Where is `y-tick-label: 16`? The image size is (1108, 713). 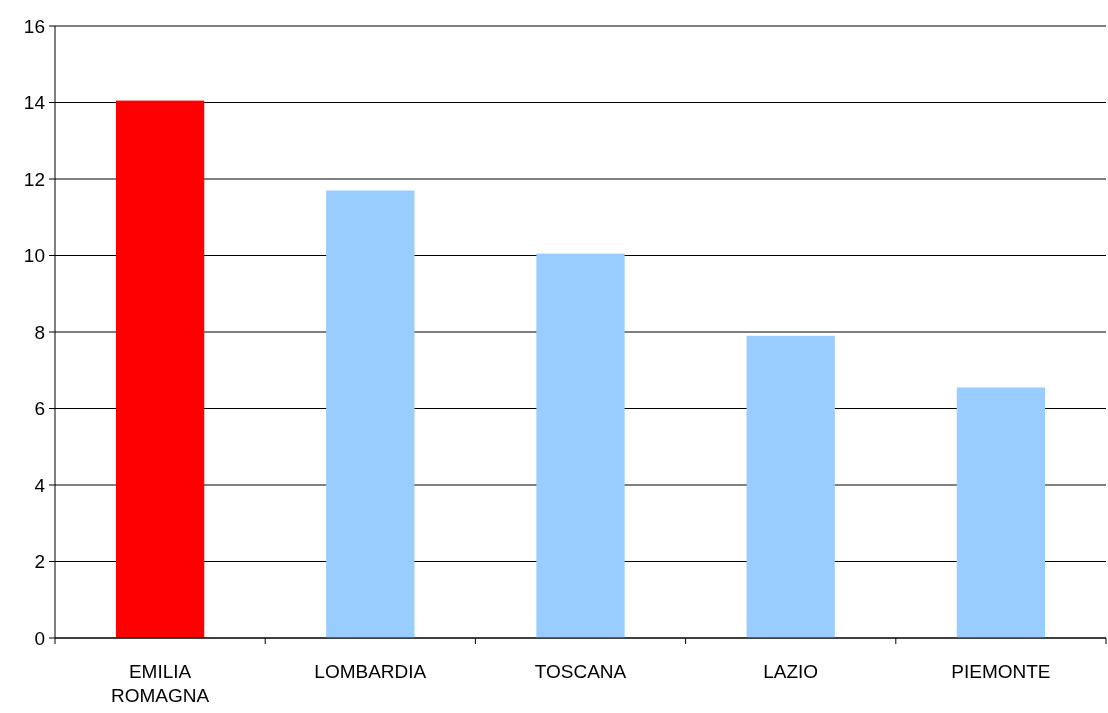
y-tick-label: 16 is located at coordinates (34, 26).